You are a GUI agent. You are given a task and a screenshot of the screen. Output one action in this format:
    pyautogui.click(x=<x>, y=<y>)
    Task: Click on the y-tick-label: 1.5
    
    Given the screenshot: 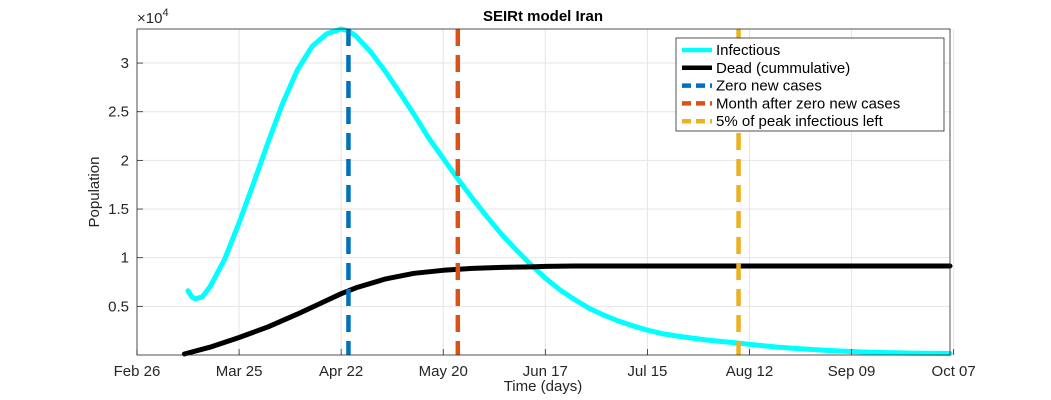 What is the action you would take?
    pyautogui.click(x=118, y=209)
    